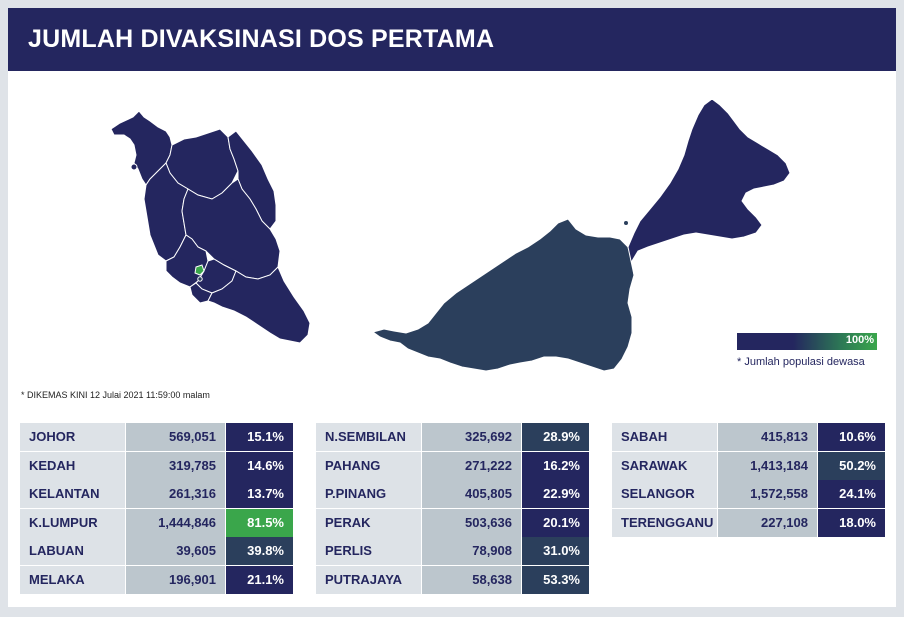 This screenshot has height=617, width=904. I want to click on table-row: MELAKA 196,901 21.1%, so click(156, 579).